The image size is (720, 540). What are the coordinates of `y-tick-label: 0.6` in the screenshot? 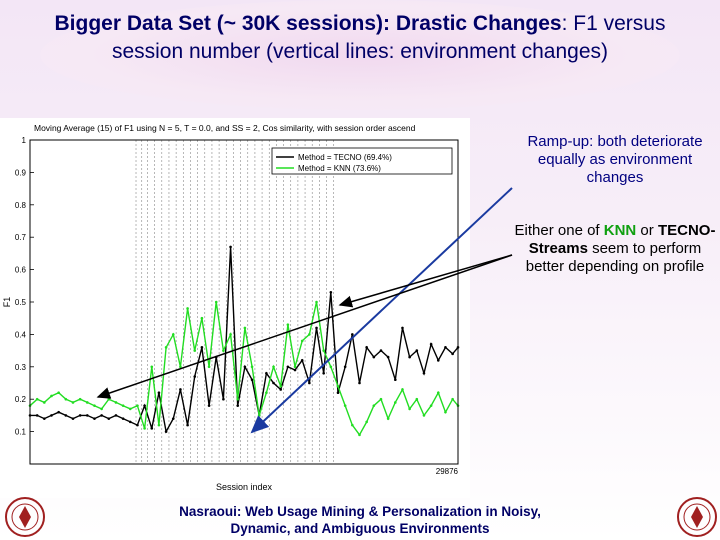 It's located at (21, 270).